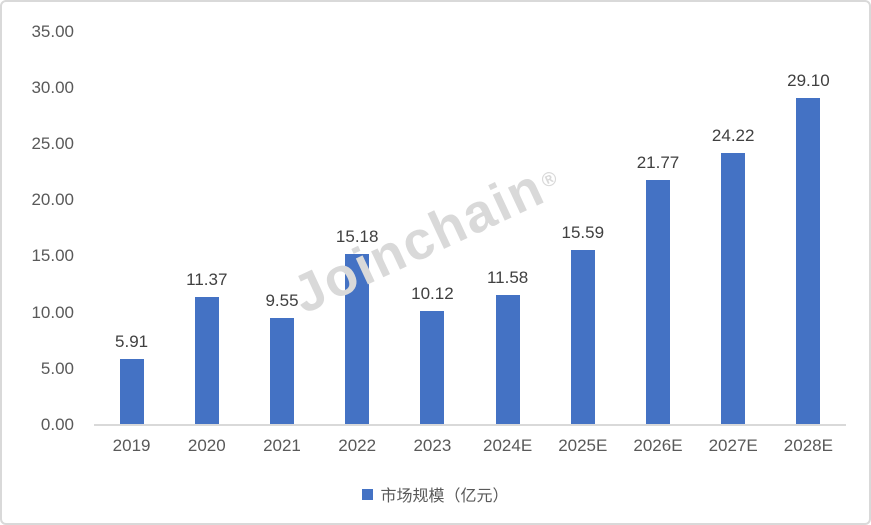  What do you see at coordinates (52, 256) in the screenshot?
I see `y-axis-tick-label: 15.00` at bounding box center [52, 256].